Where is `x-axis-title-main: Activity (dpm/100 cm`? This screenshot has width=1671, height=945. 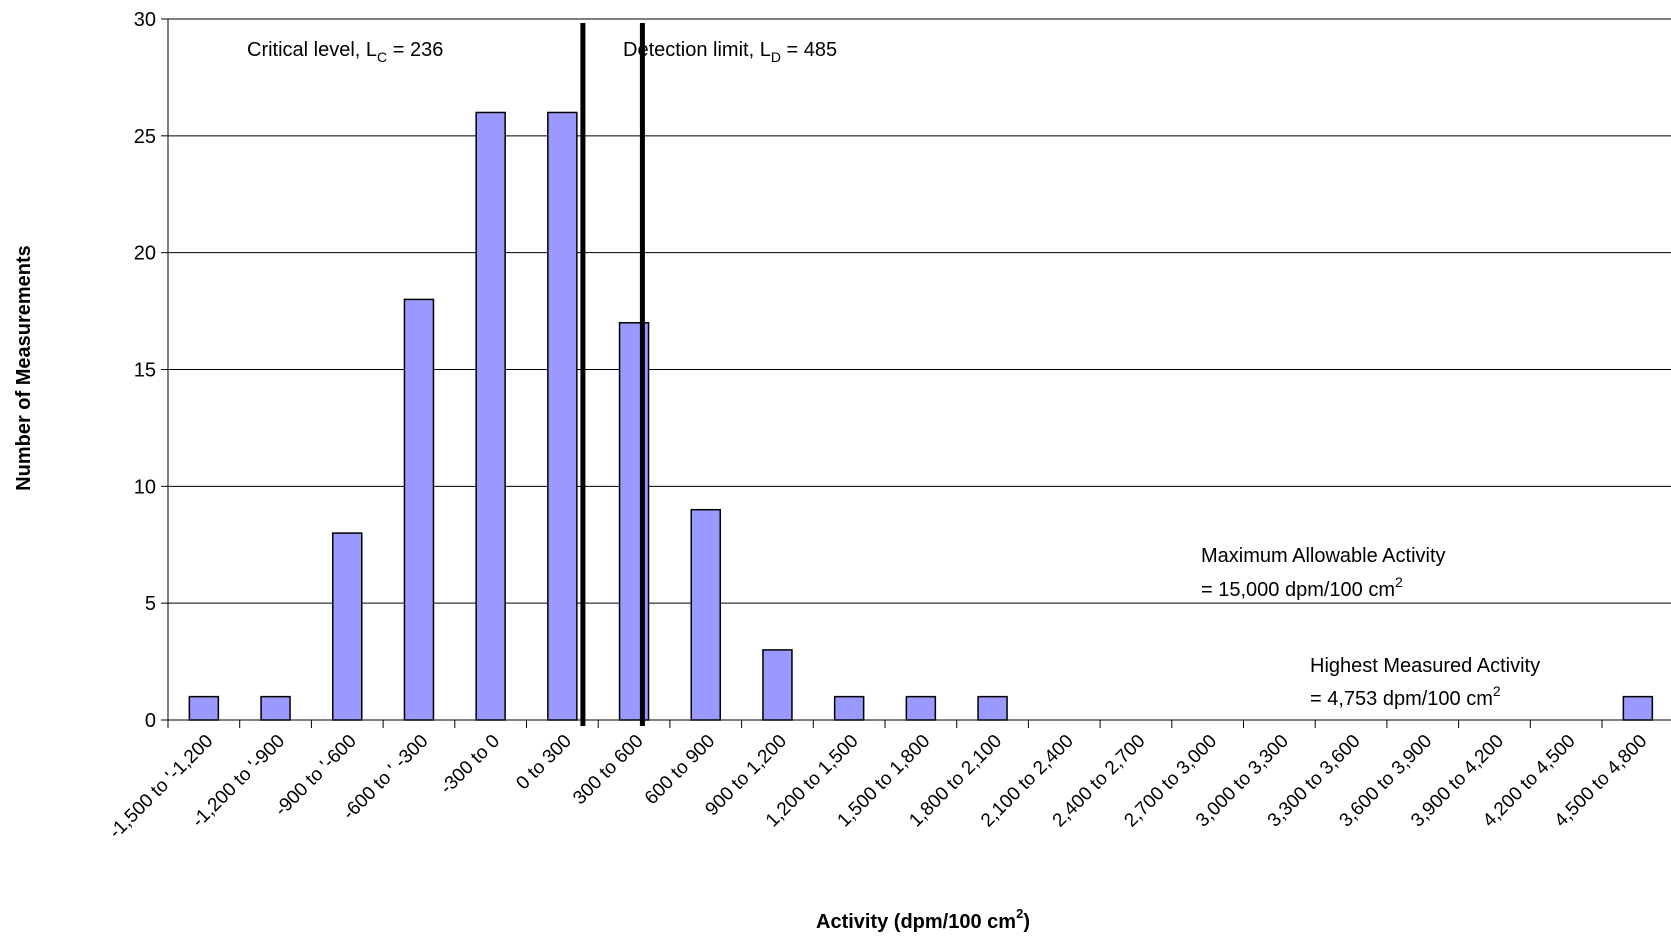
x-axis-title-main: Activity (dpm/100 cm is located at coordinates (916, 922).